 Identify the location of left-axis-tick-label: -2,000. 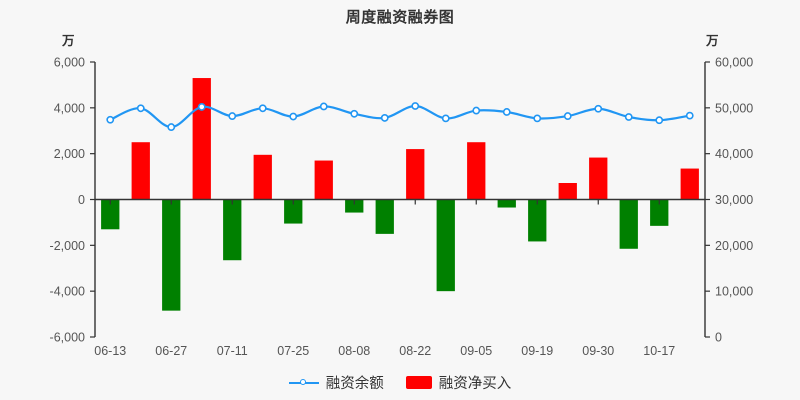
(67, 246).